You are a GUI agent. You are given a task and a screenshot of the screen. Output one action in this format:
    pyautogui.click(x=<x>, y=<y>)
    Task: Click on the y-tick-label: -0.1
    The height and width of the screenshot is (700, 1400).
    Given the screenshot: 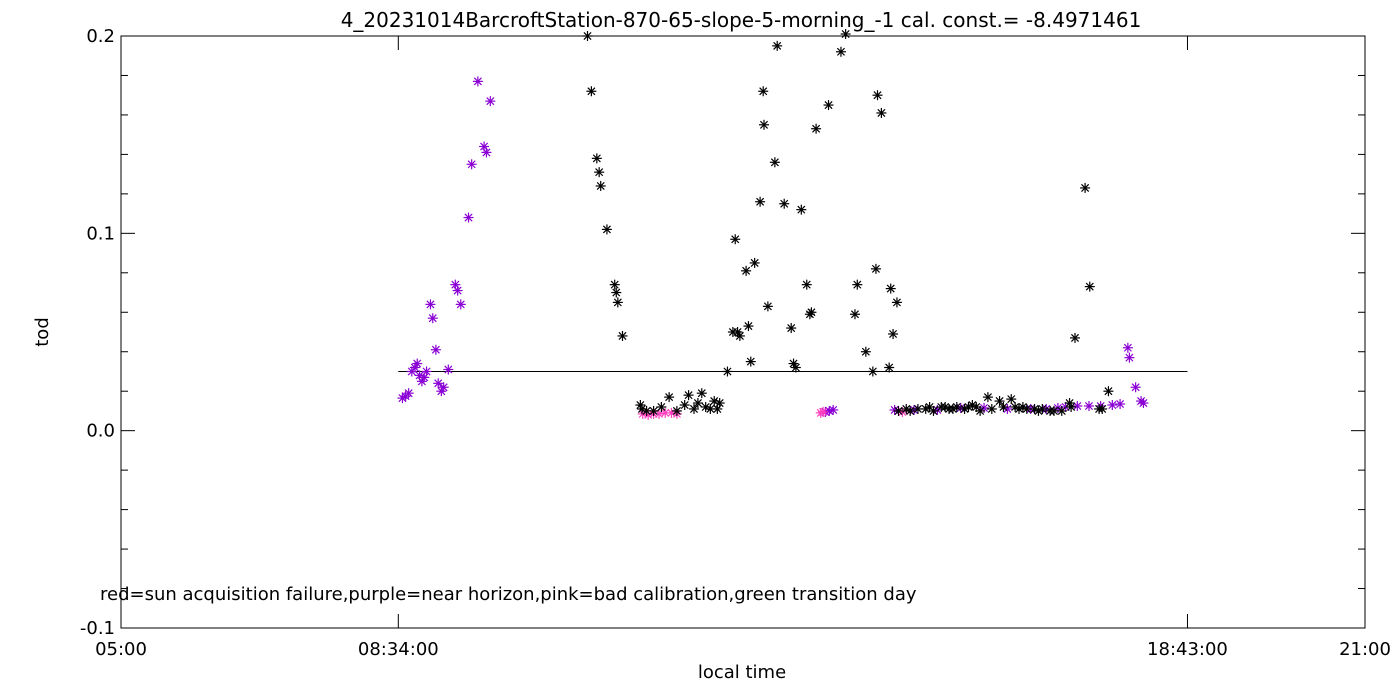 What is the action you would take?
    pyautogui.click(x=97, y=628)
    